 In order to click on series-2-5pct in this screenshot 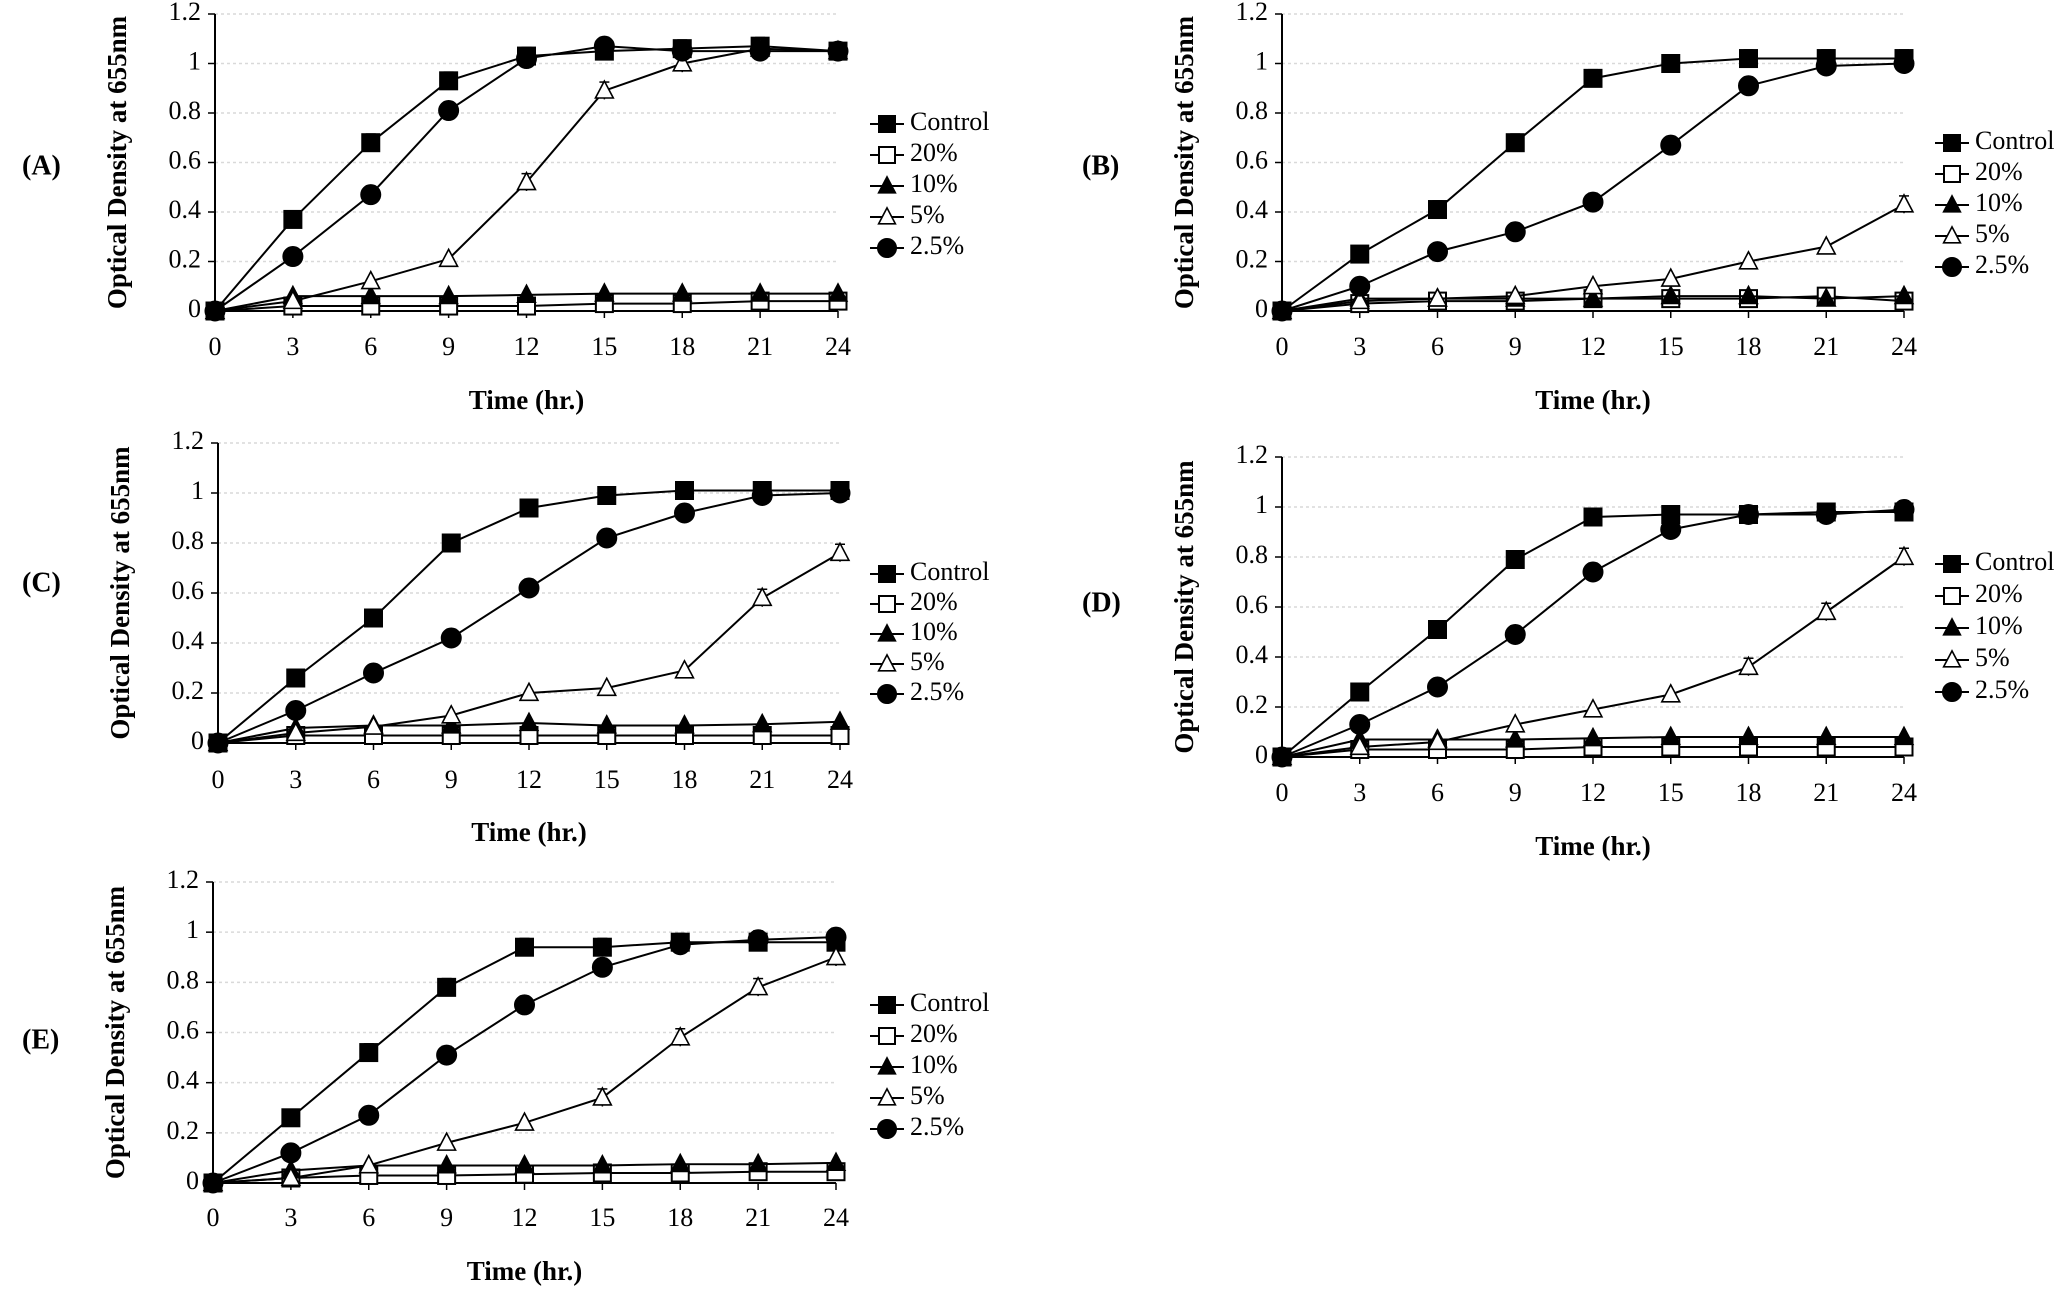, I will do `click(529, 618)`.